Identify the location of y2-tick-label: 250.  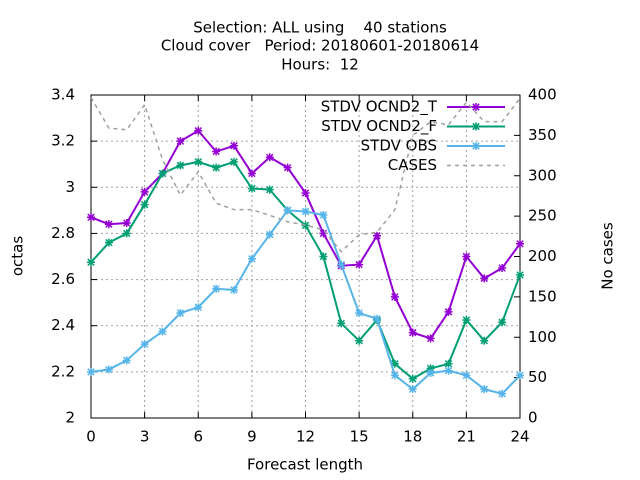
(542, 216).